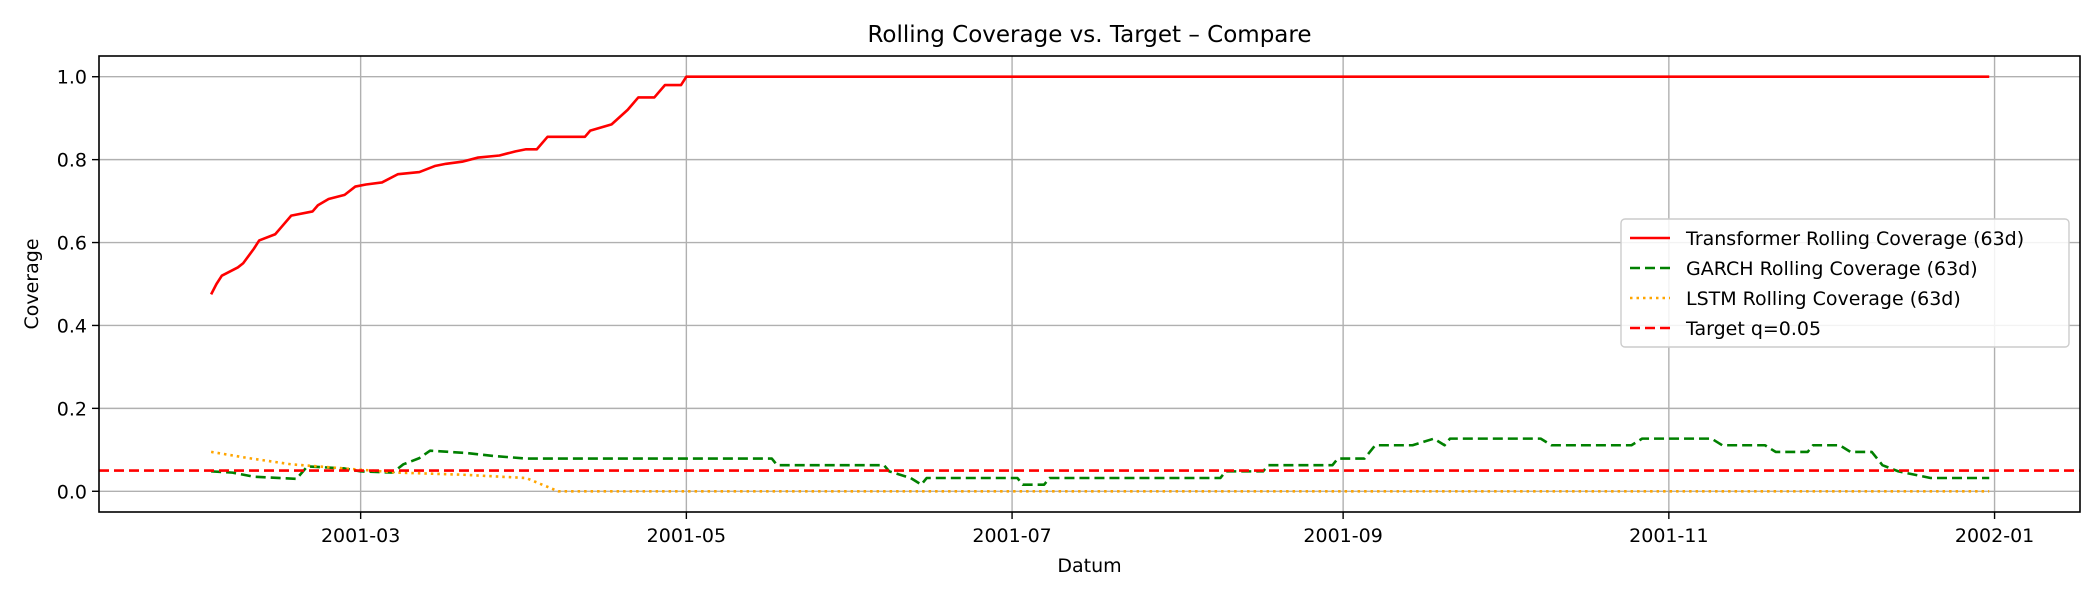 The height and width of the screenshot is (600, 2100). Describe the element at coordinates (72, 161) in the screenshot. I see `y-tick-label-4: 0.8` at that location.